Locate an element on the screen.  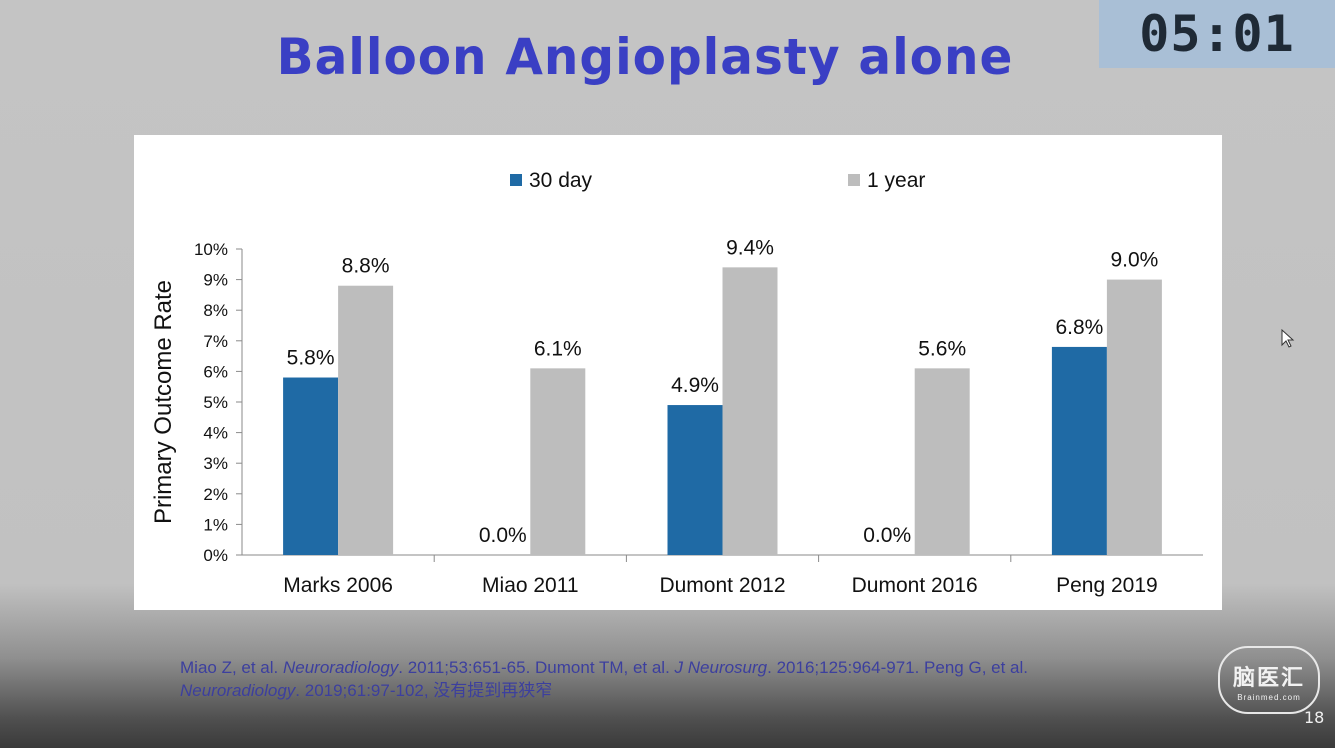
citation-line-1-segment: . 2016;125:964-971. Peng G, et al. is located at coordinates (898, 667).